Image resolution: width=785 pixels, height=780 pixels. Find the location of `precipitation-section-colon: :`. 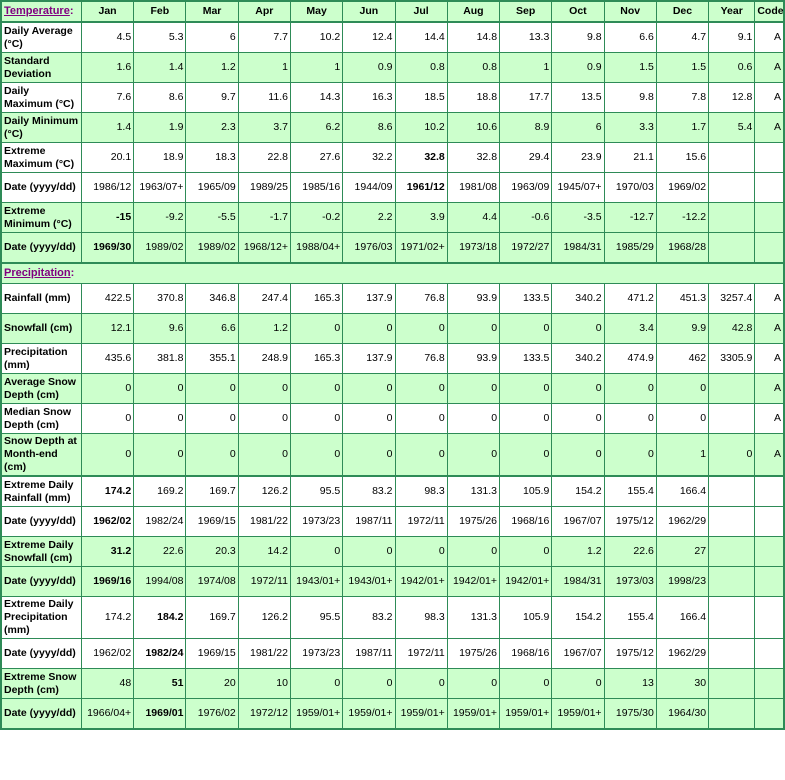

precipitation-section-colon: : is located at coordinates (72, 273).